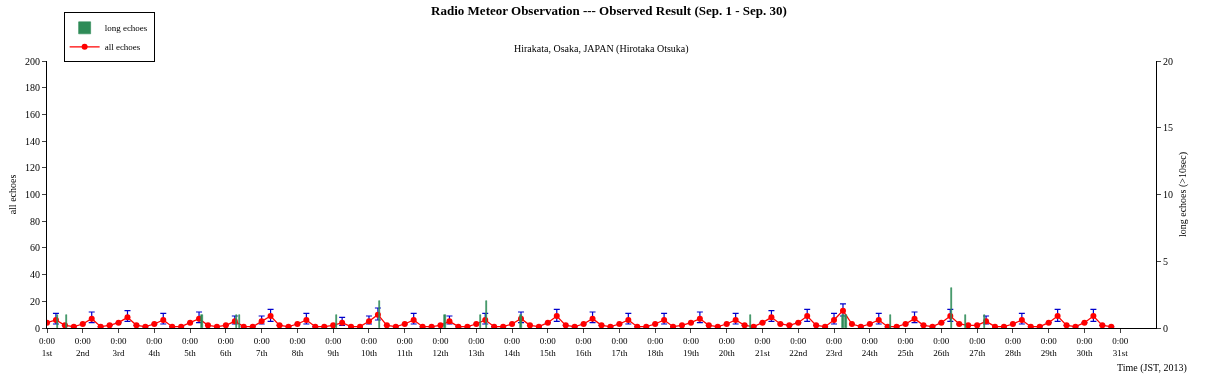  What do you see at coordinates (441, 346) in the screenshot?
I see `x-tick-label: 0:00 12th` at bounding box center [441, 346].